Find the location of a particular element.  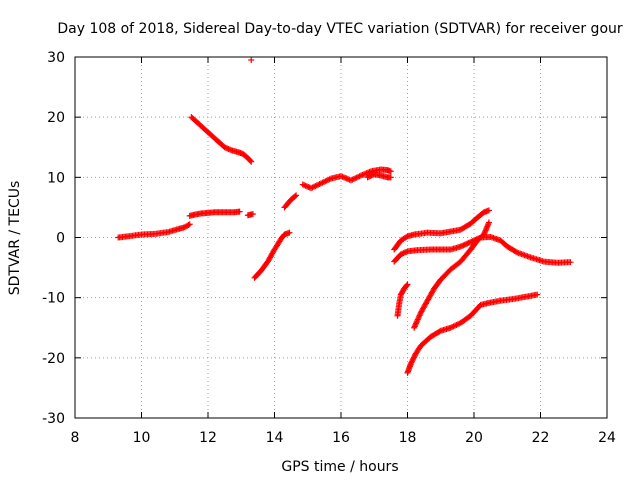

series-arc-c is located at coordinates (250, 215).